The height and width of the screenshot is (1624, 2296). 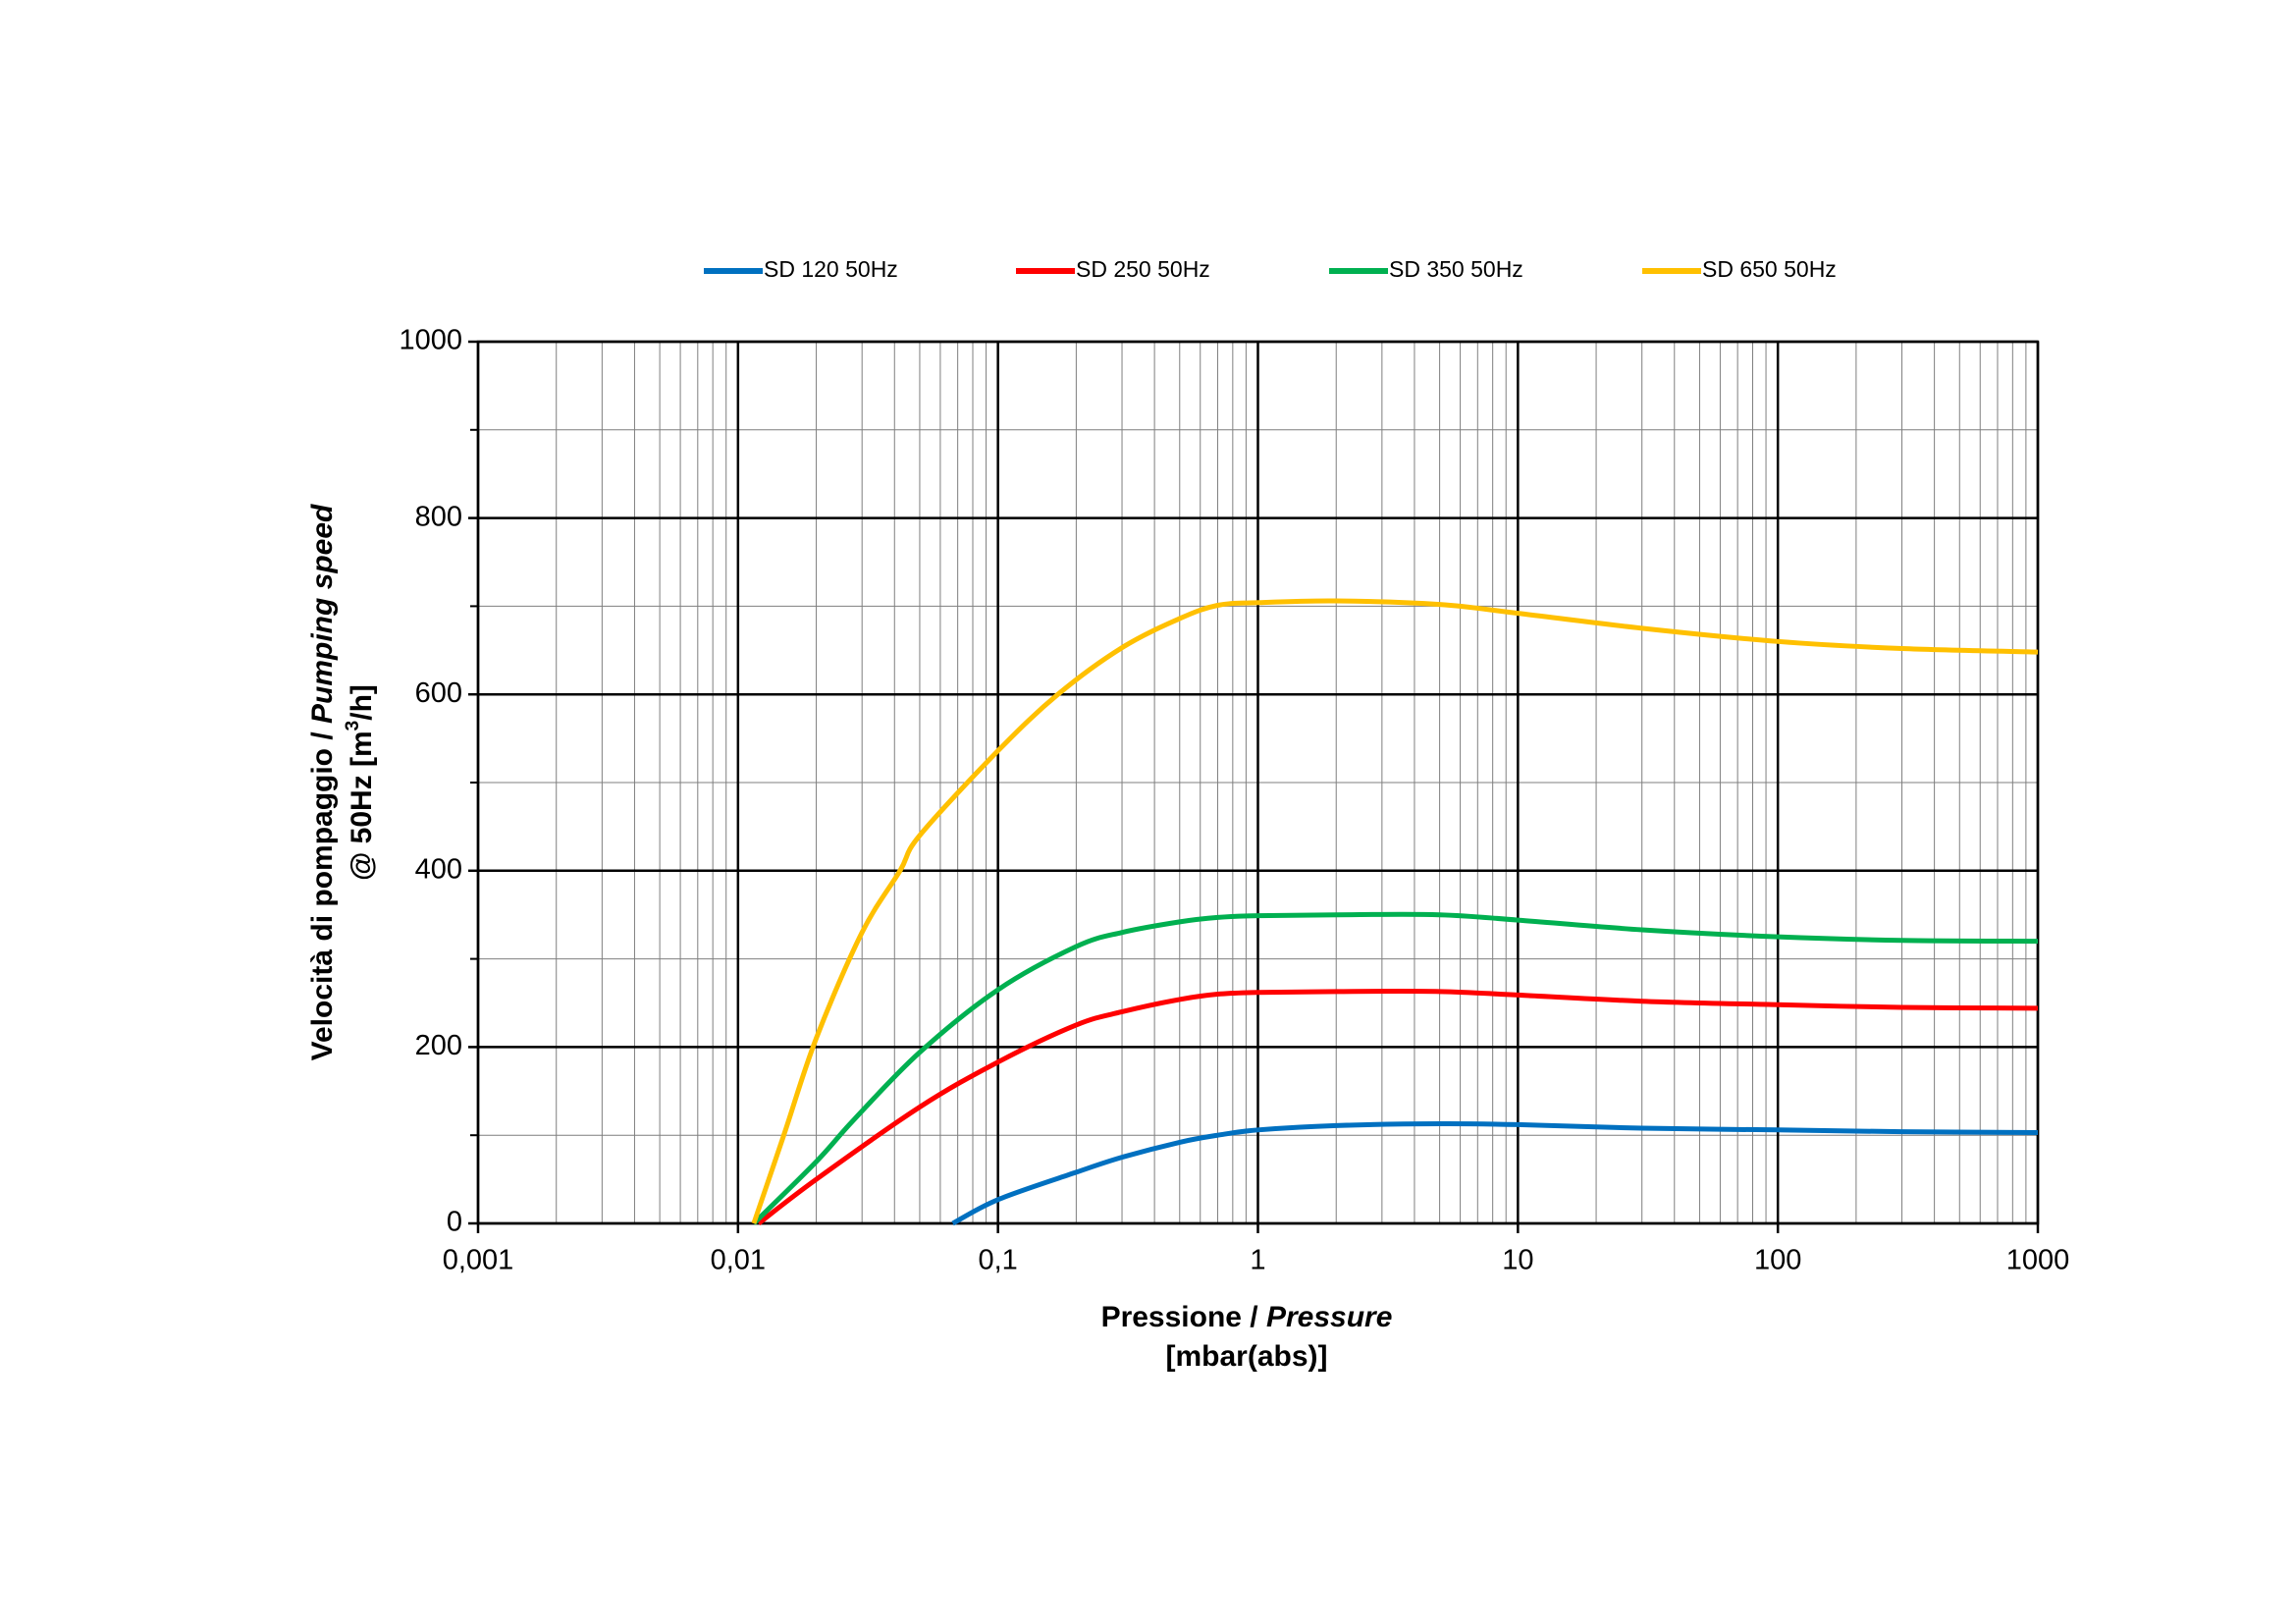 What do you see at coordinates (1769, 269) in the screenshot?
I see `legend-label: SD 650 50Hz` at bounding box center [1769, 269].